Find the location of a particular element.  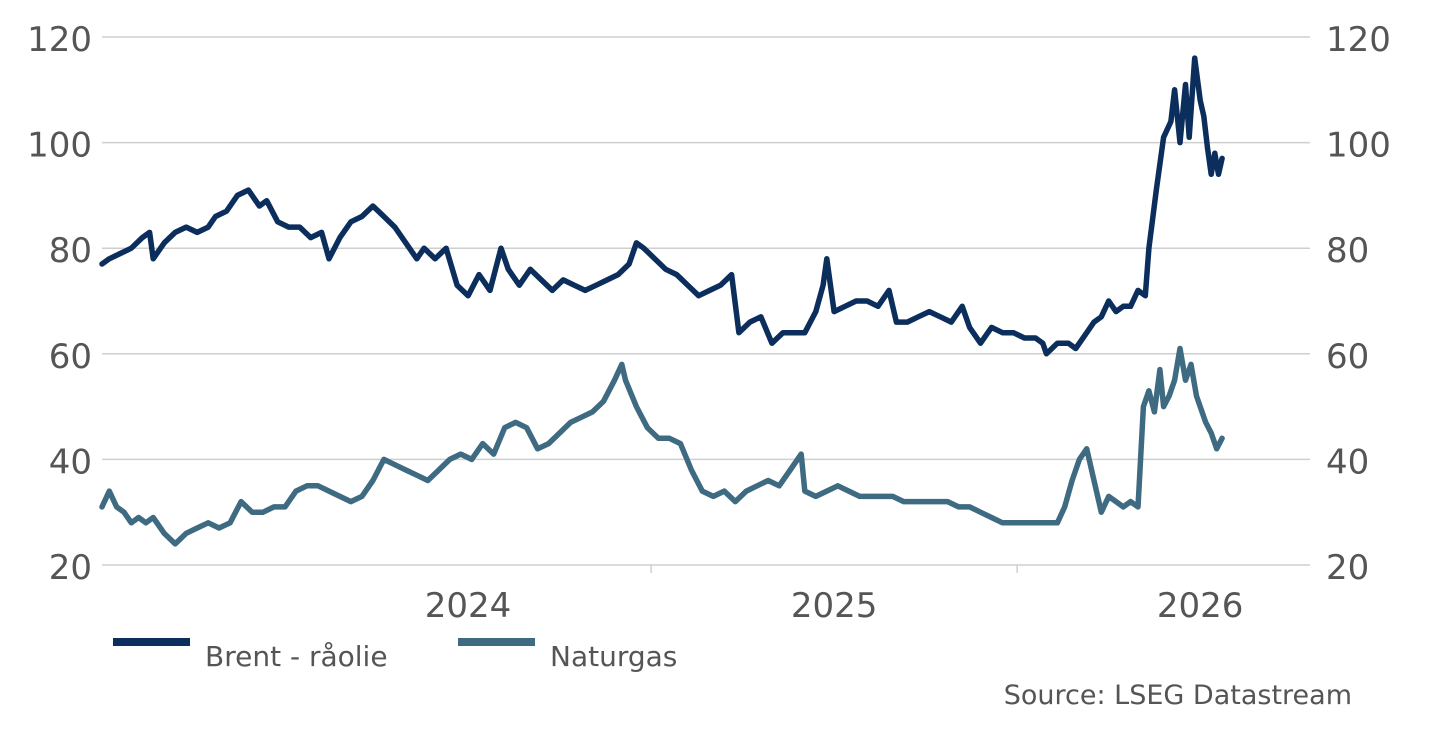

x-tick-2026: 2026 is located at coordinates (1200, 606).